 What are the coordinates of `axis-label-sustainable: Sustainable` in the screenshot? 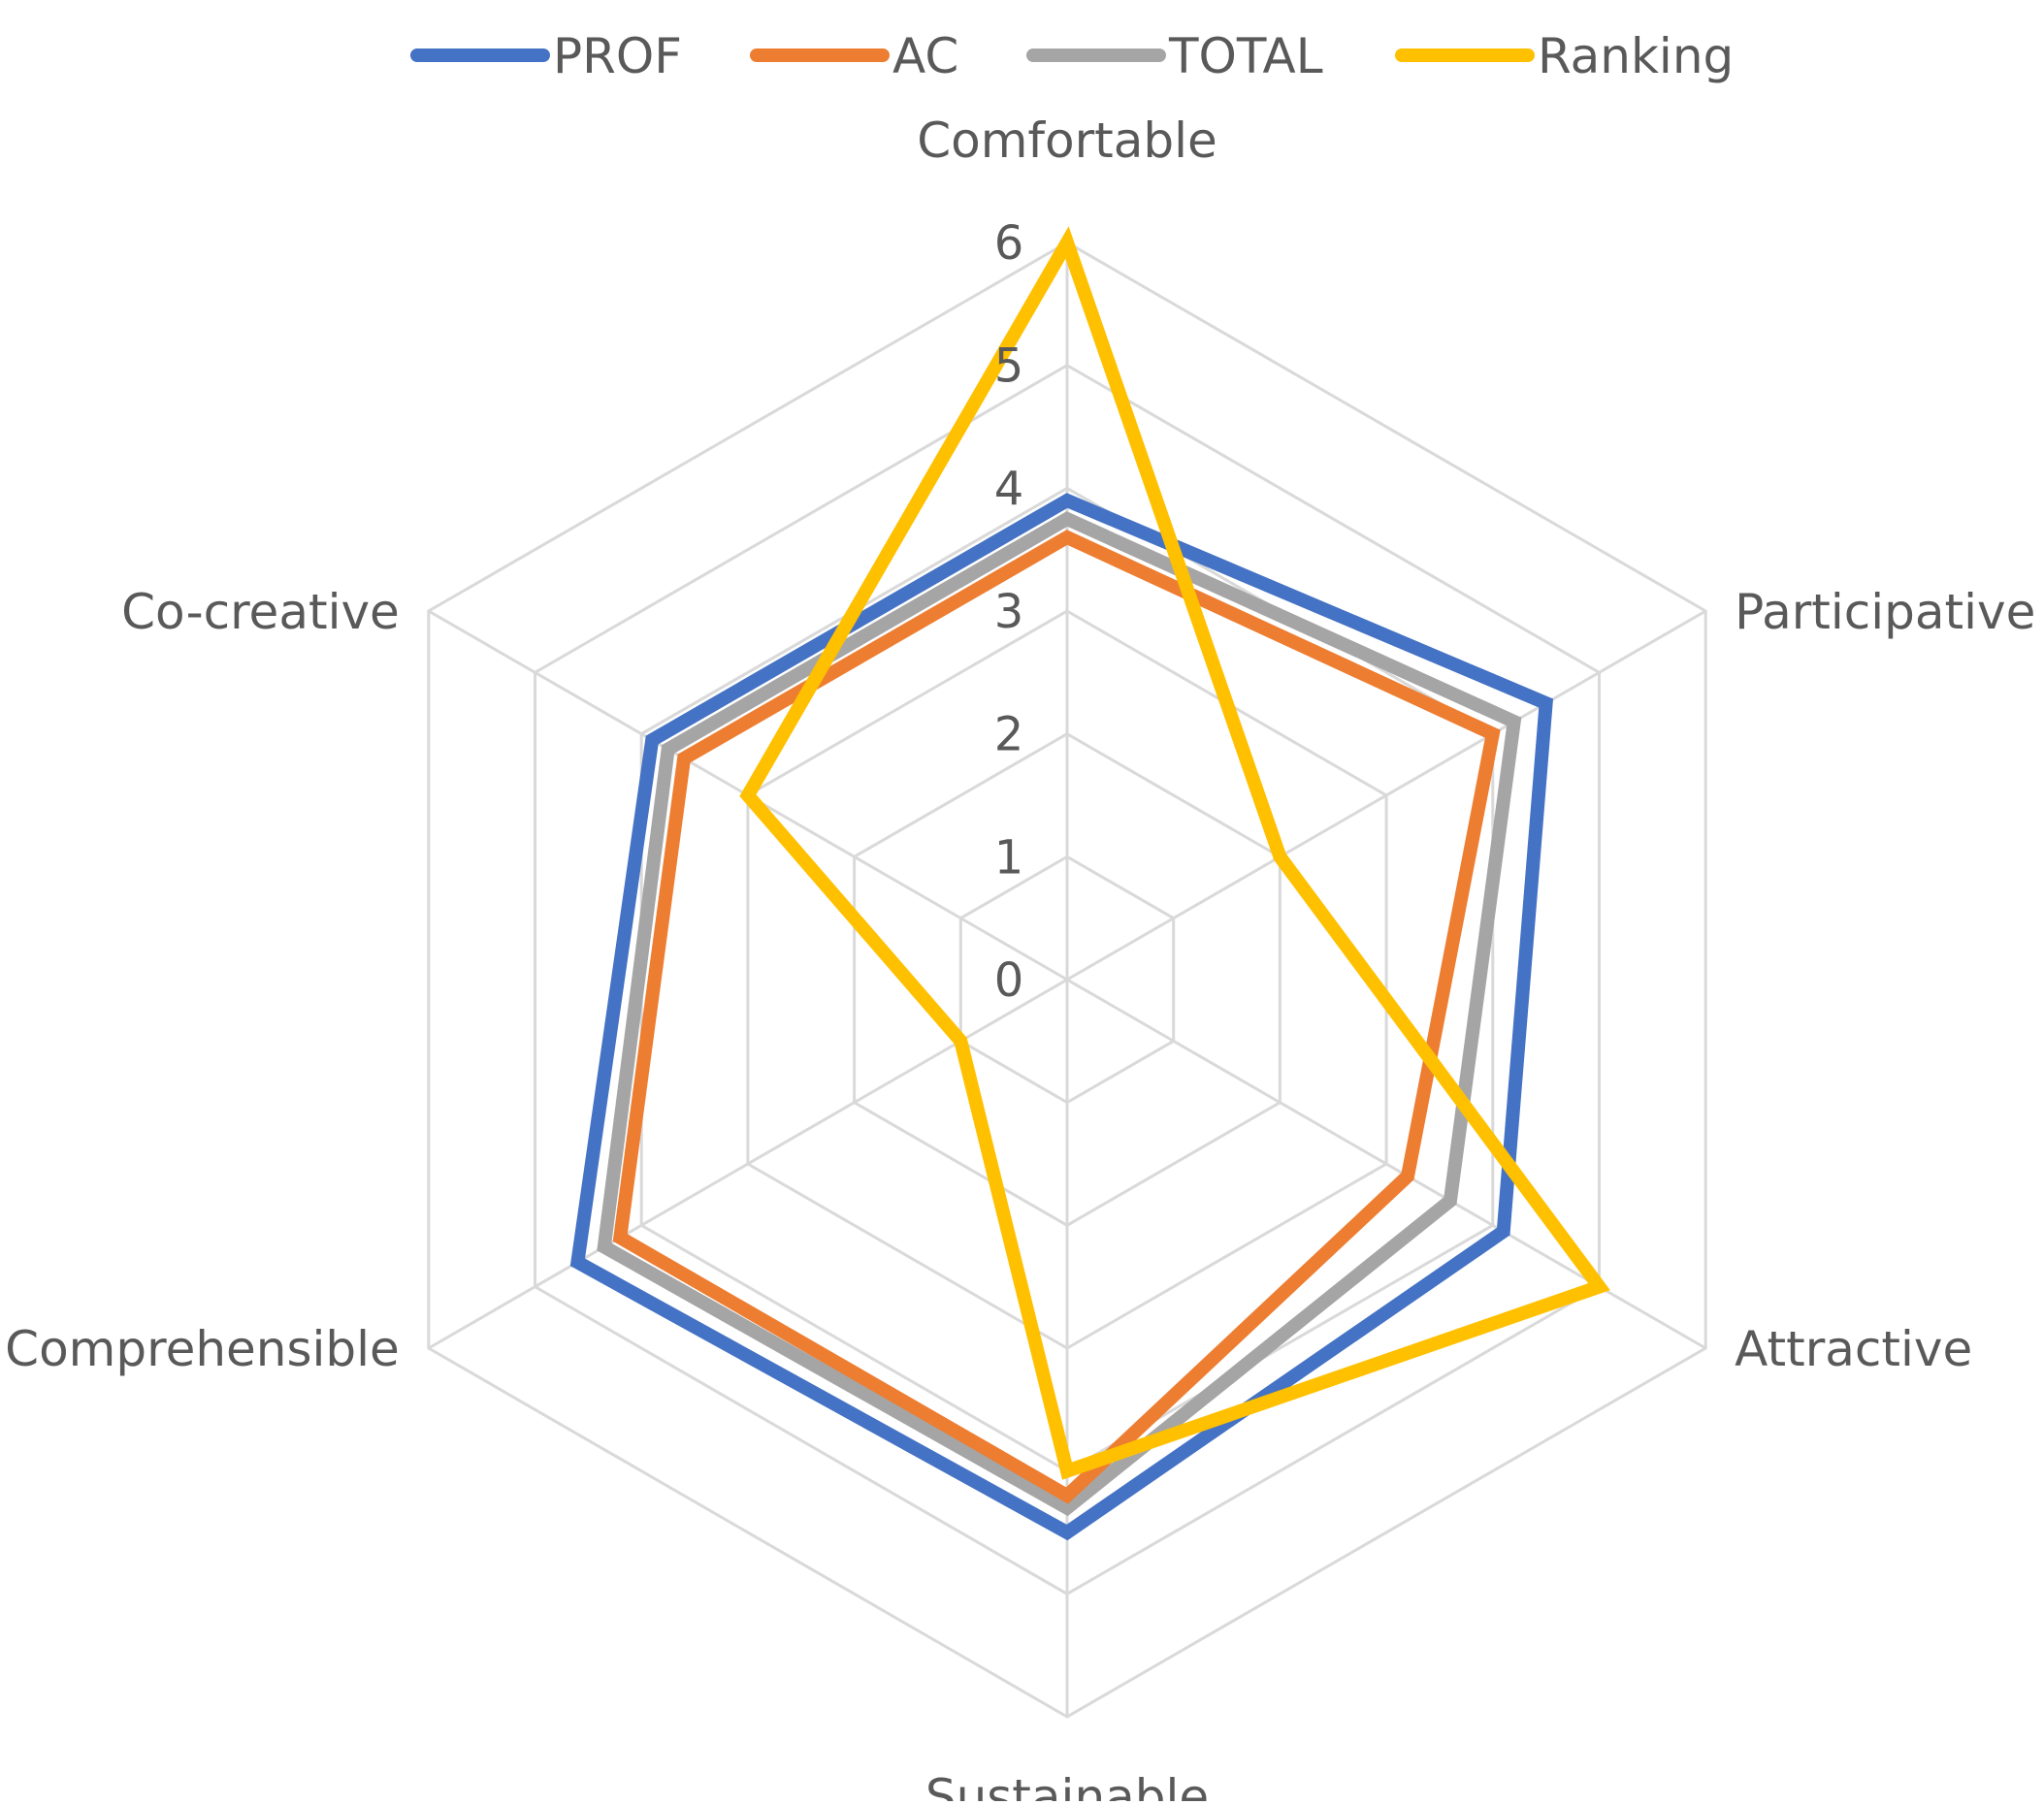 It's located at (1067, 1785).